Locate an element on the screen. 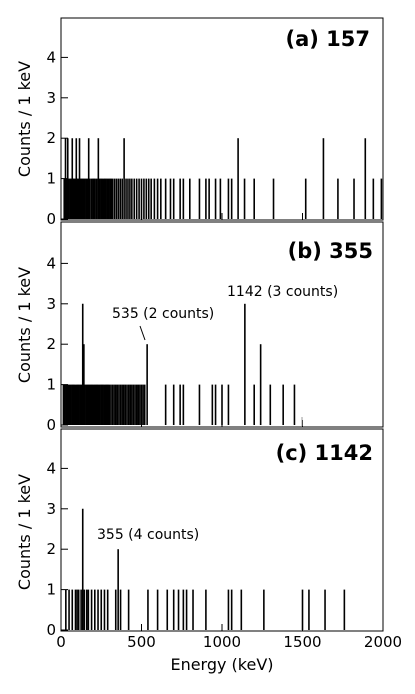 The height and width of the screenshot is (694, 415). panel-a-x-ticks is located at coordinates (222, 216).